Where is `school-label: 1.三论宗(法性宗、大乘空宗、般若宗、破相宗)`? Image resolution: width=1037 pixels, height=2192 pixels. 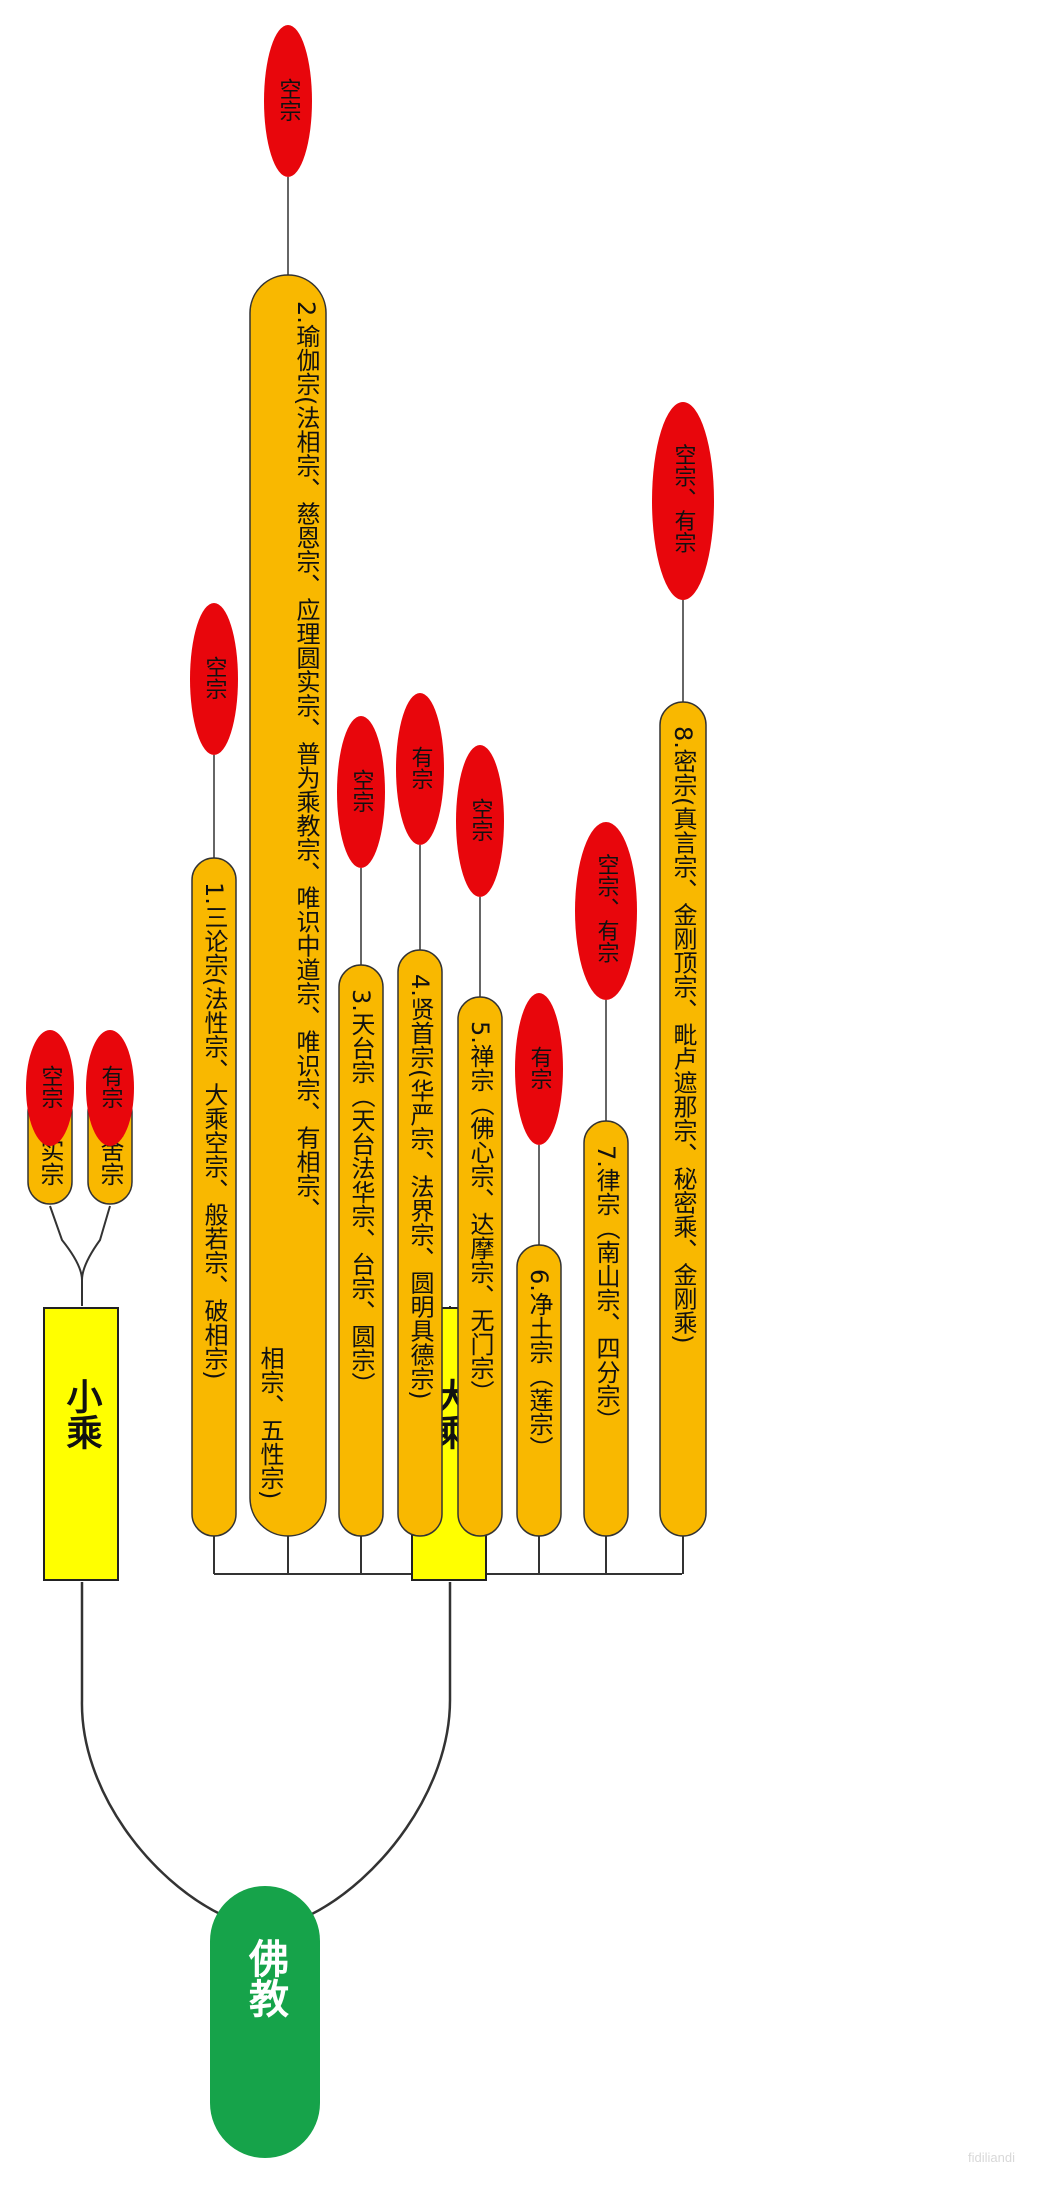
school-label: 1.三论宗(法性宗、大乘空宗、般若宗、破相宗) is located at coordinates (214, 1131).